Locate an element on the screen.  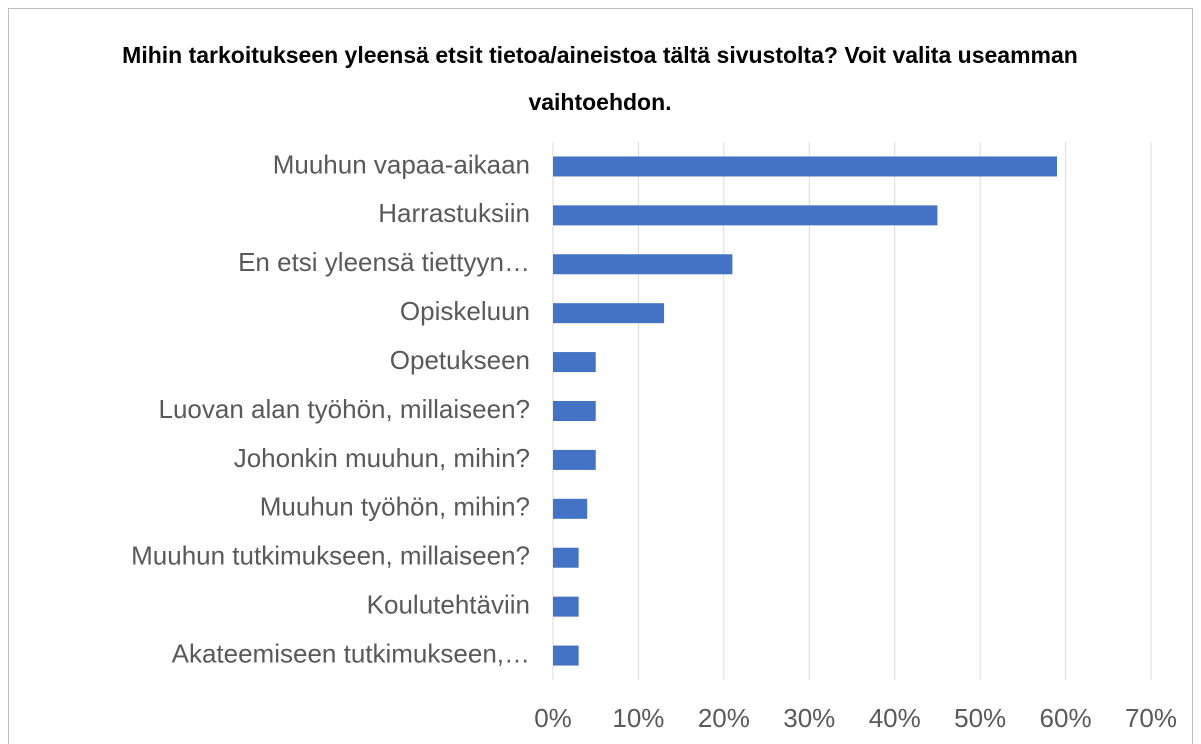
y-tick-label: Harrastuksiin is located at coordinates (454, 213).